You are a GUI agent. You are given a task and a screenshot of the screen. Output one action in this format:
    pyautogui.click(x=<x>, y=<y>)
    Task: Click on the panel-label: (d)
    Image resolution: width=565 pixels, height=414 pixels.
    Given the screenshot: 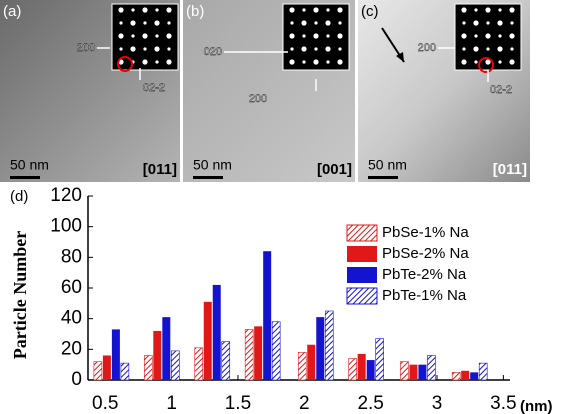 What is the action you would take?
    pyautogui.click(x=19, y=196)
    